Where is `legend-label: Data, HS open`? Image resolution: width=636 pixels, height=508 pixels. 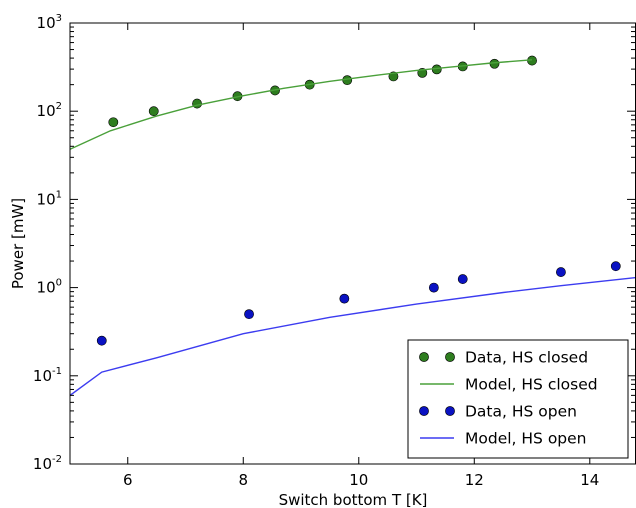 legend-label: Data, HS open is located at coordinates (521, 412).